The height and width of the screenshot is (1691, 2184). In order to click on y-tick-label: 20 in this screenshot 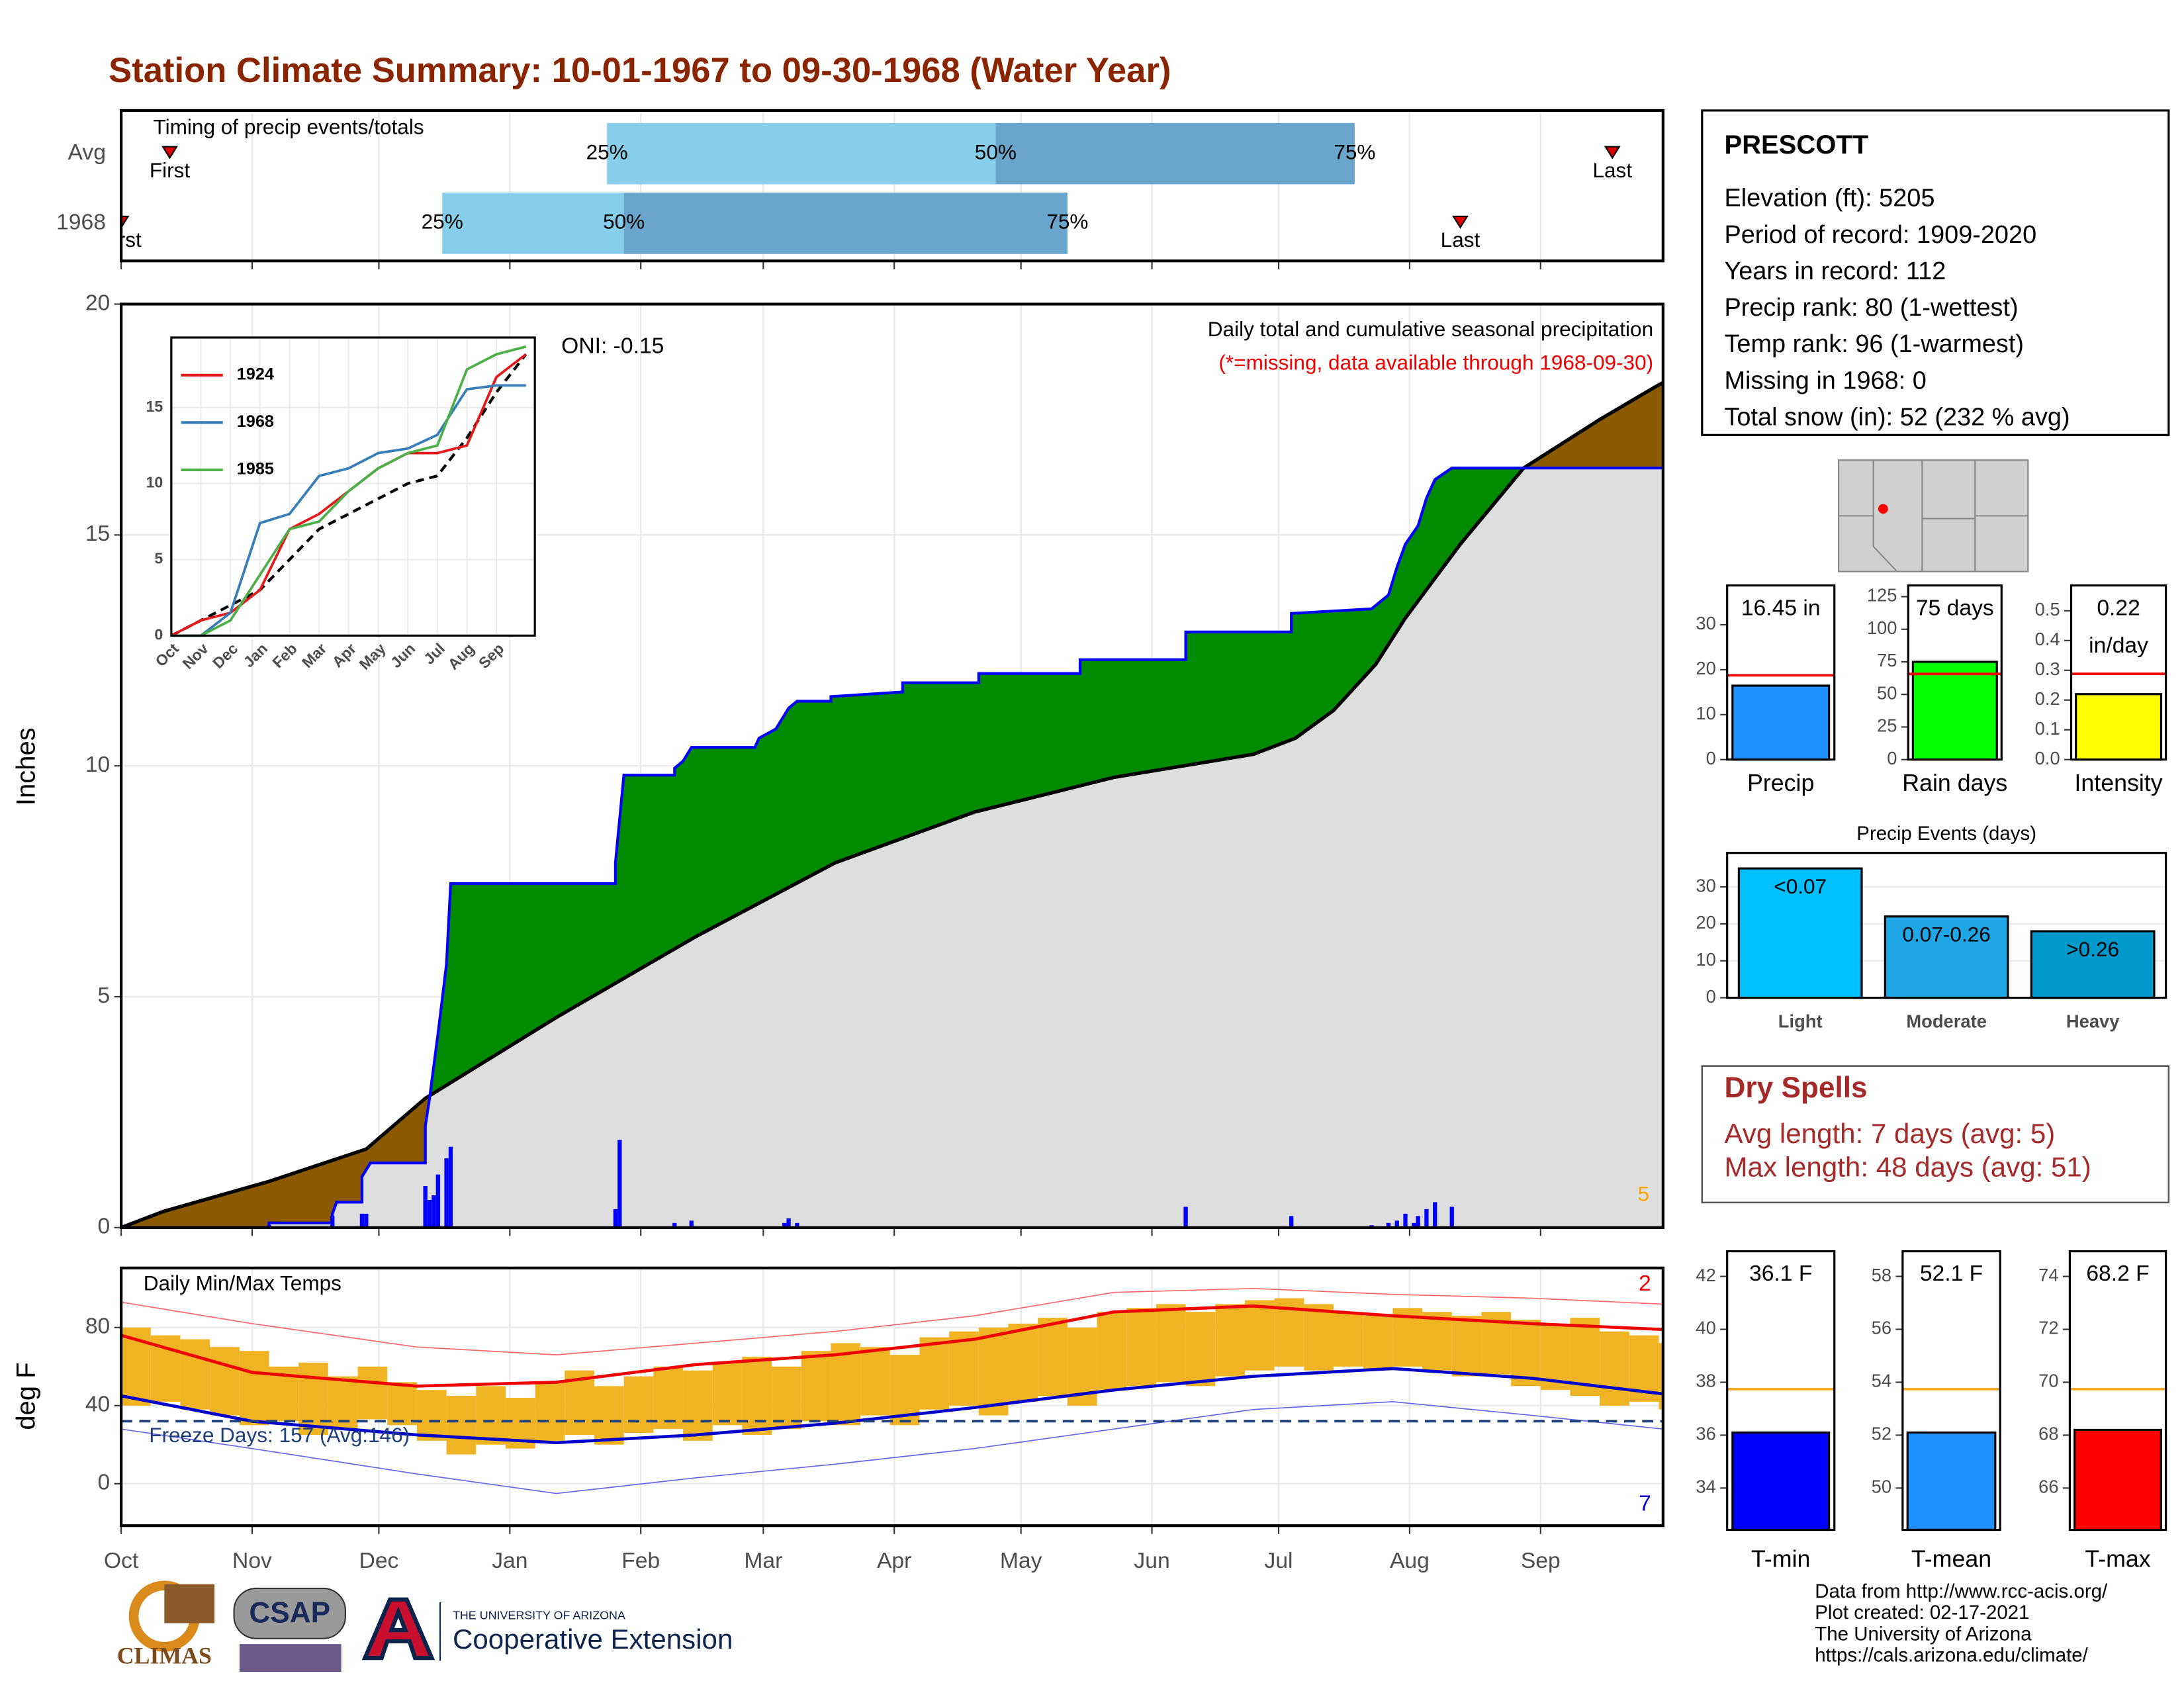, I will do `click(97, 303)`.